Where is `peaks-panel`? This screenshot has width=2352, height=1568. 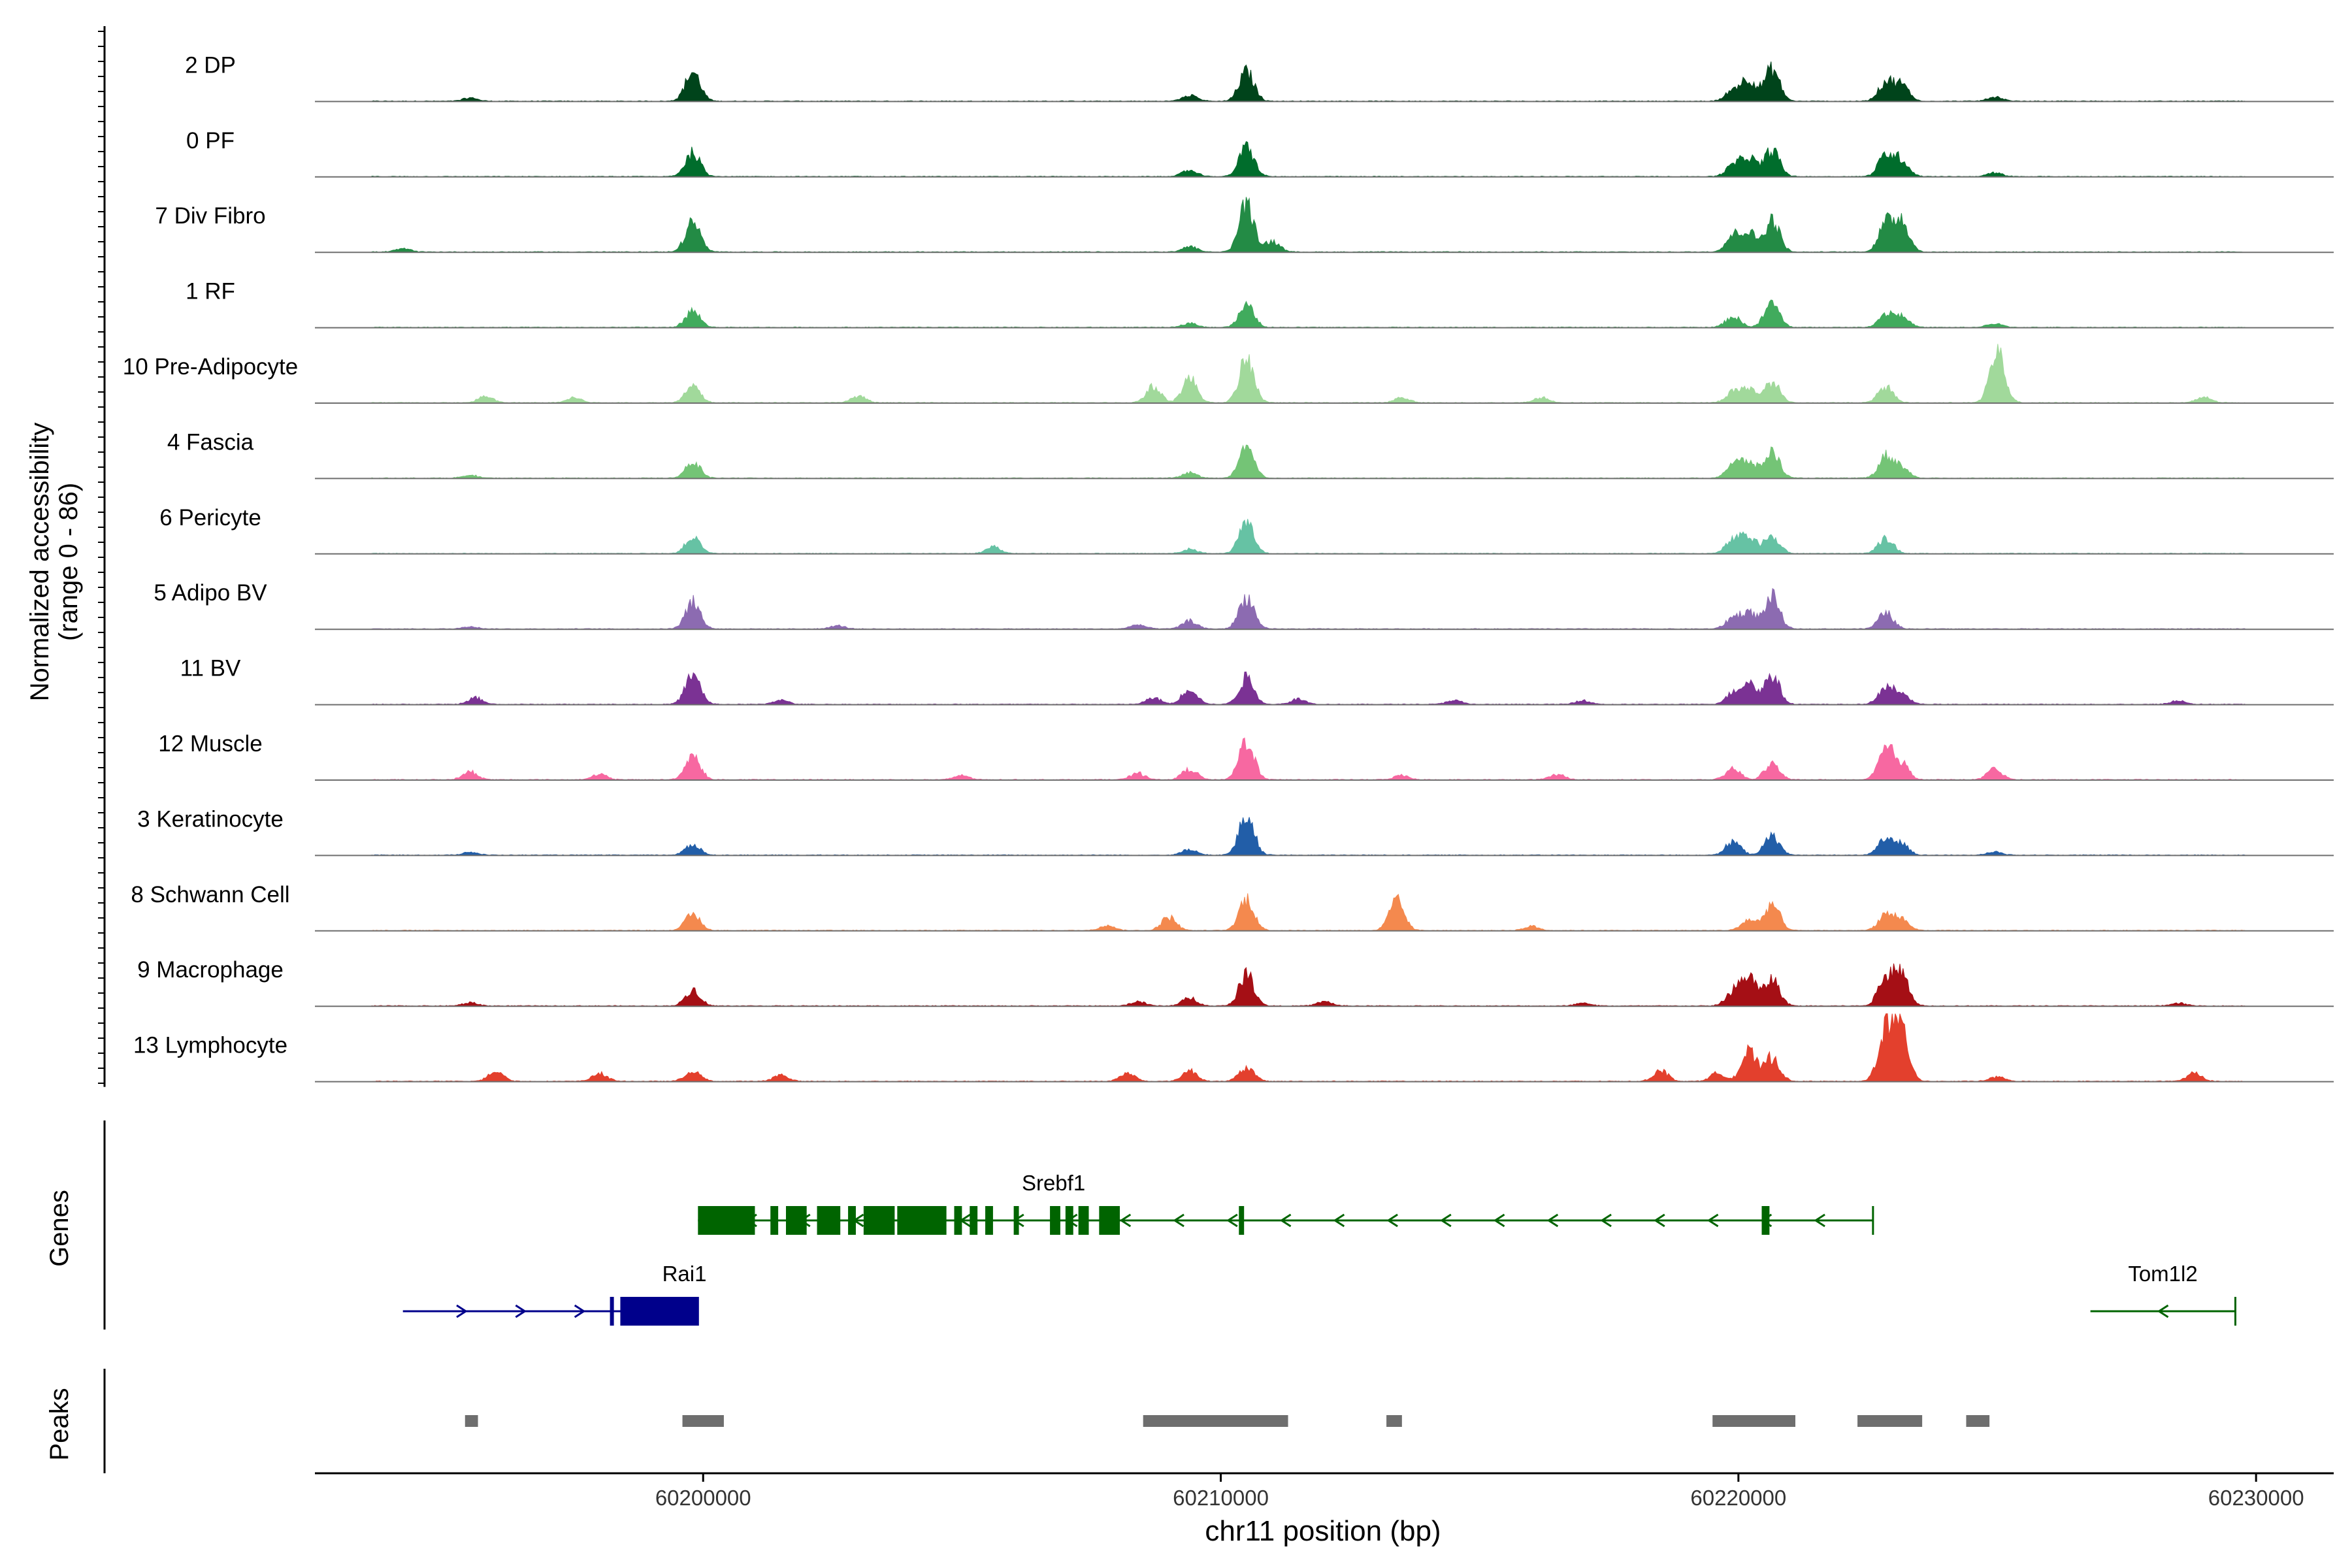 peaks-panel is located at coordinates (1227, 1421).